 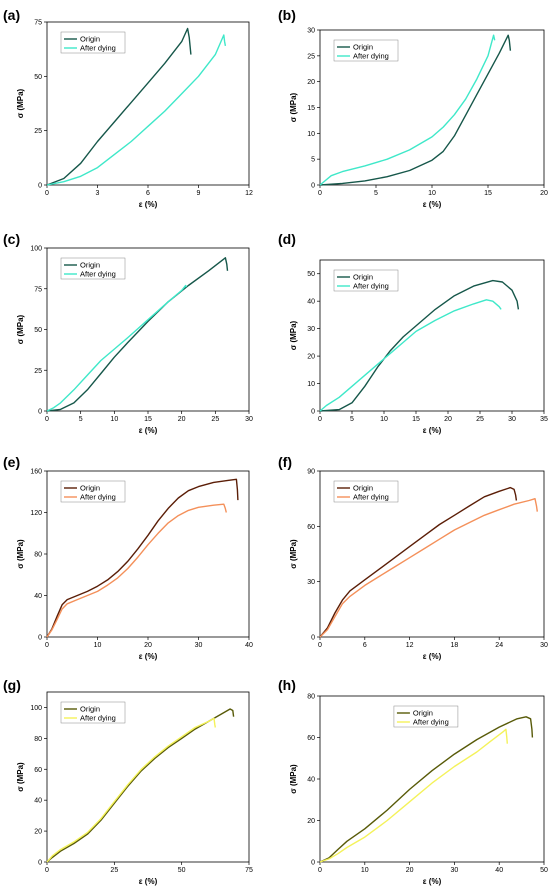 I want to click on x-tick-label: 40, so click(x=499, y=870).